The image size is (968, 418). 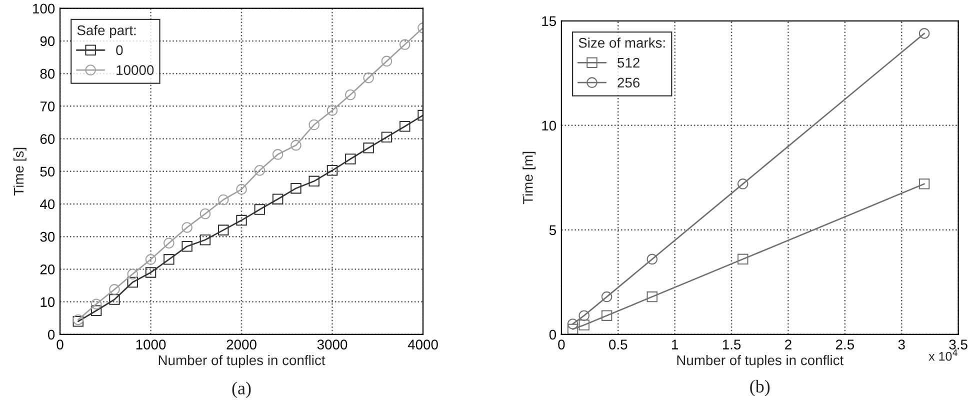 What do you see at coordinates (241, 390) in the screenshot?
I see `text: (a)` at bounding box center [241, 390].